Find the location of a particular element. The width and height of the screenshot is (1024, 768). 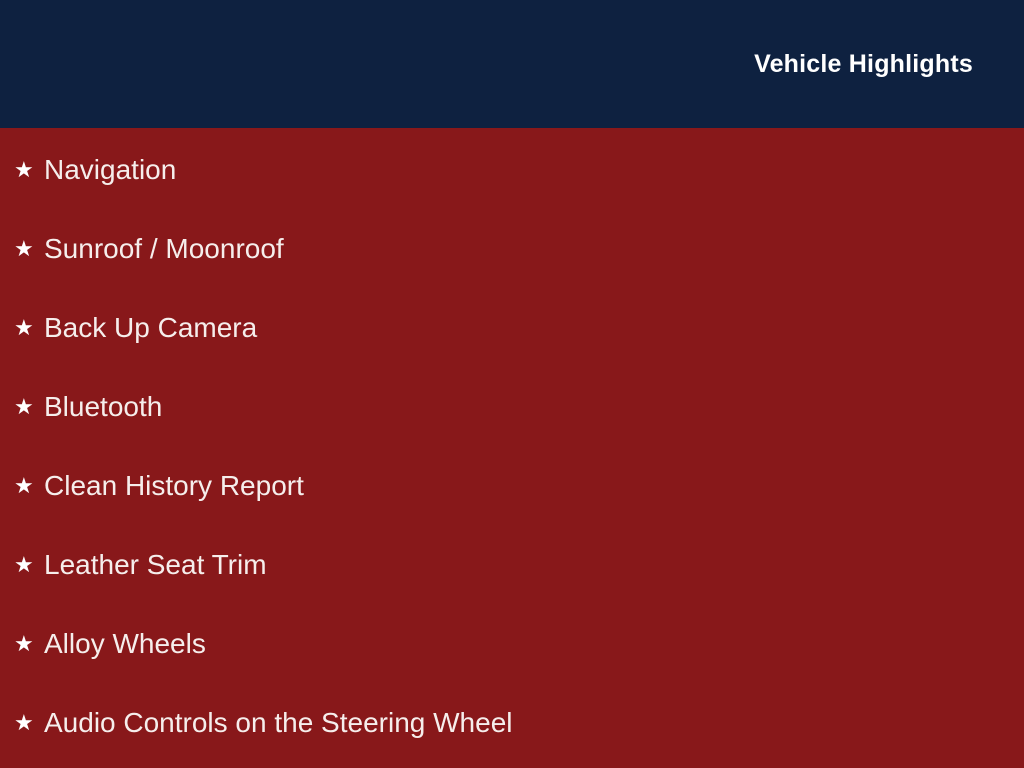

highlight-label: Alloy Wheels is located at coordinates (125, 643).